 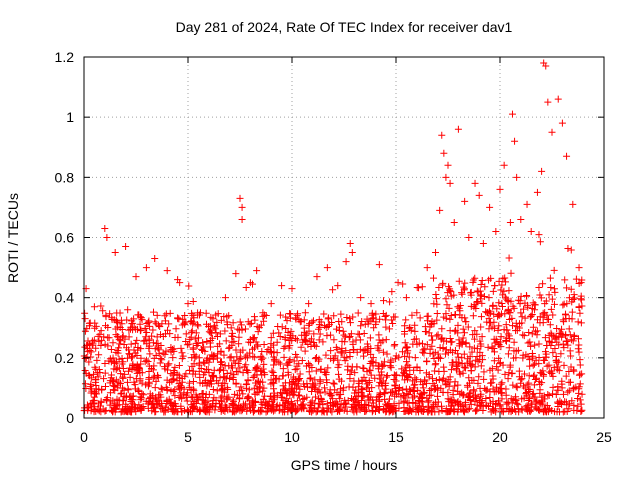 I want to click on y-tick-label: 1.2, so click(x=65, y=57).